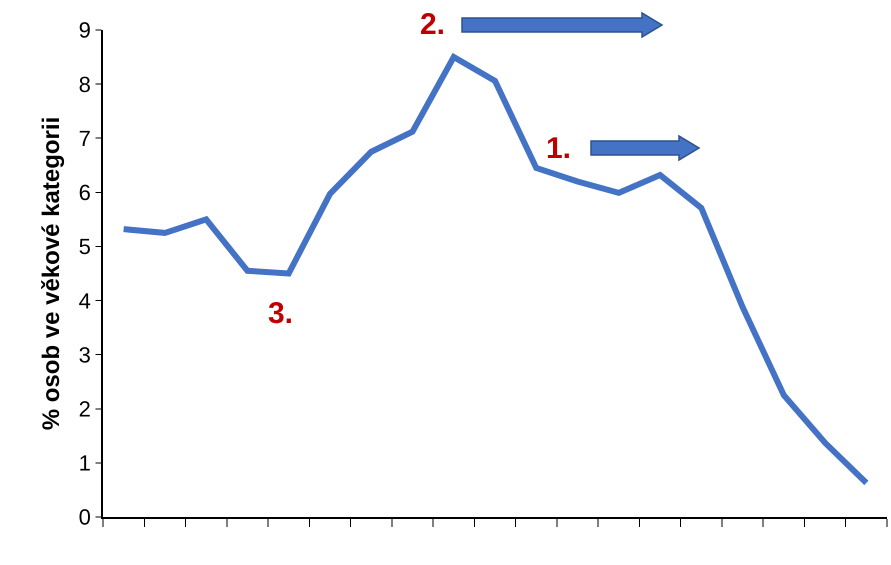  I want to click on y-tick-label: 0, so click(84, 517).